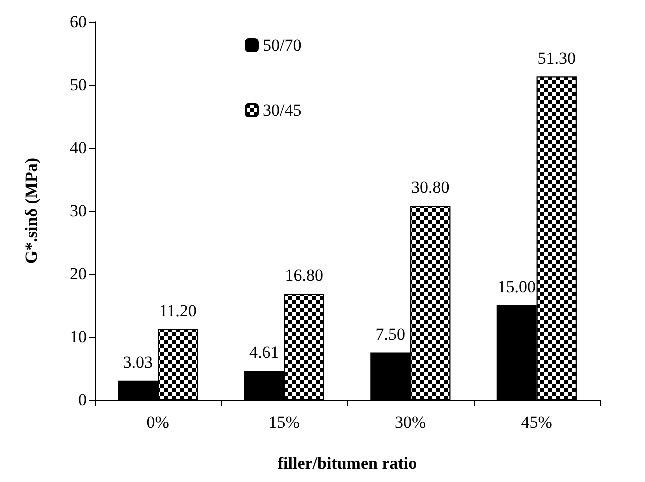  Describe the element at coordinates (431, 187) in the screenshot. I see `data-label: 30.80` at that location.